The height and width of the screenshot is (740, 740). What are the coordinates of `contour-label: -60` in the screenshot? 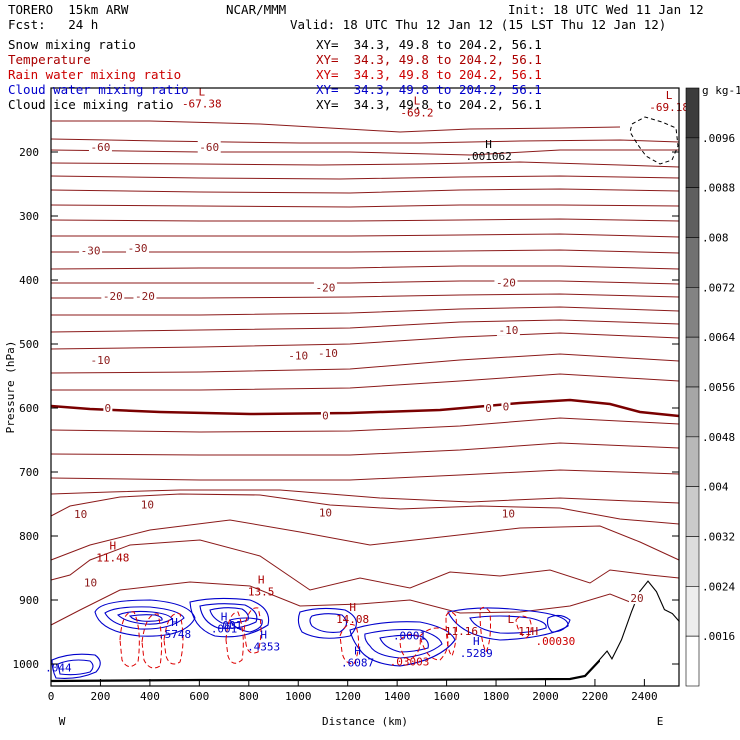 It's located at (209, 147).